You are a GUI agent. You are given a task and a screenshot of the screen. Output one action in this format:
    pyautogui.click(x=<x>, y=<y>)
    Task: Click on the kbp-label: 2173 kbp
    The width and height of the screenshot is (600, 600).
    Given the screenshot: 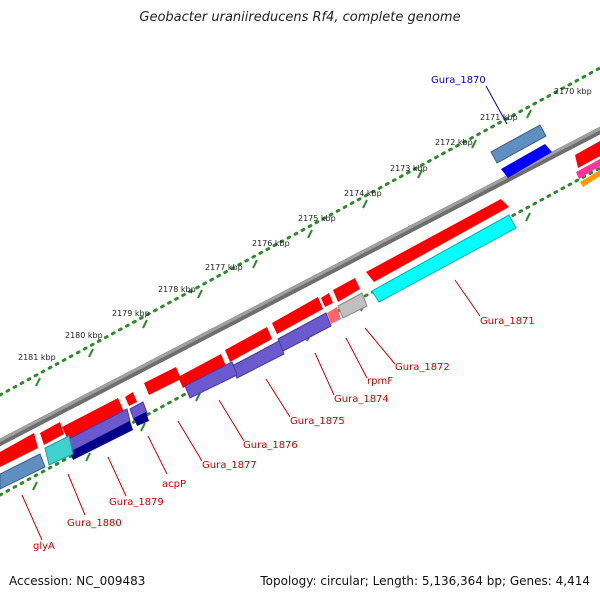 What is the action you would take?
    pyautogui.click(x=409, y=168)
    